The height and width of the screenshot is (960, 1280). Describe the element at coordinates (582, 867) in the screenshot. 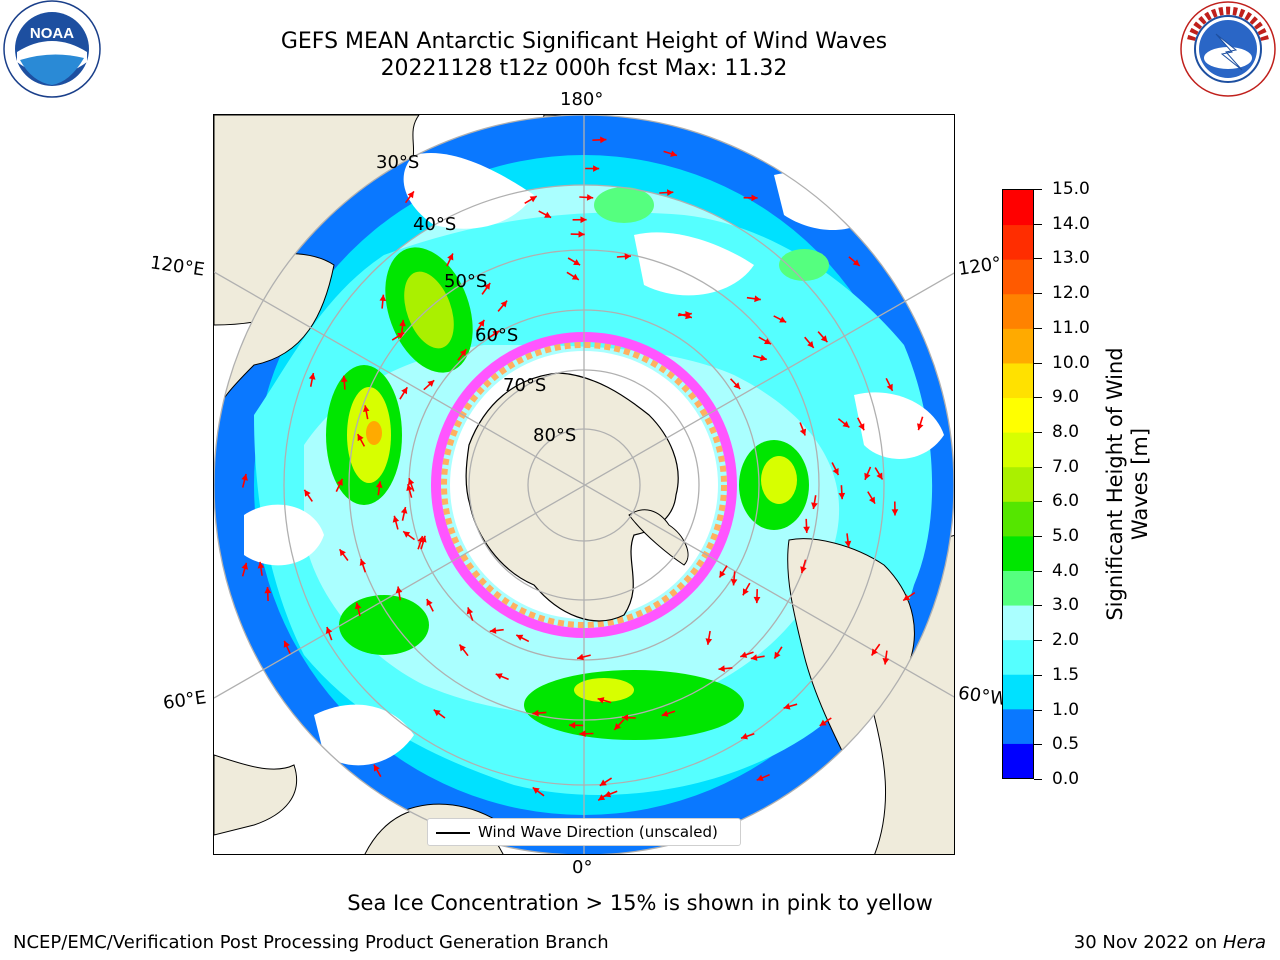

I see `lon-label-0: 0°` at that location.